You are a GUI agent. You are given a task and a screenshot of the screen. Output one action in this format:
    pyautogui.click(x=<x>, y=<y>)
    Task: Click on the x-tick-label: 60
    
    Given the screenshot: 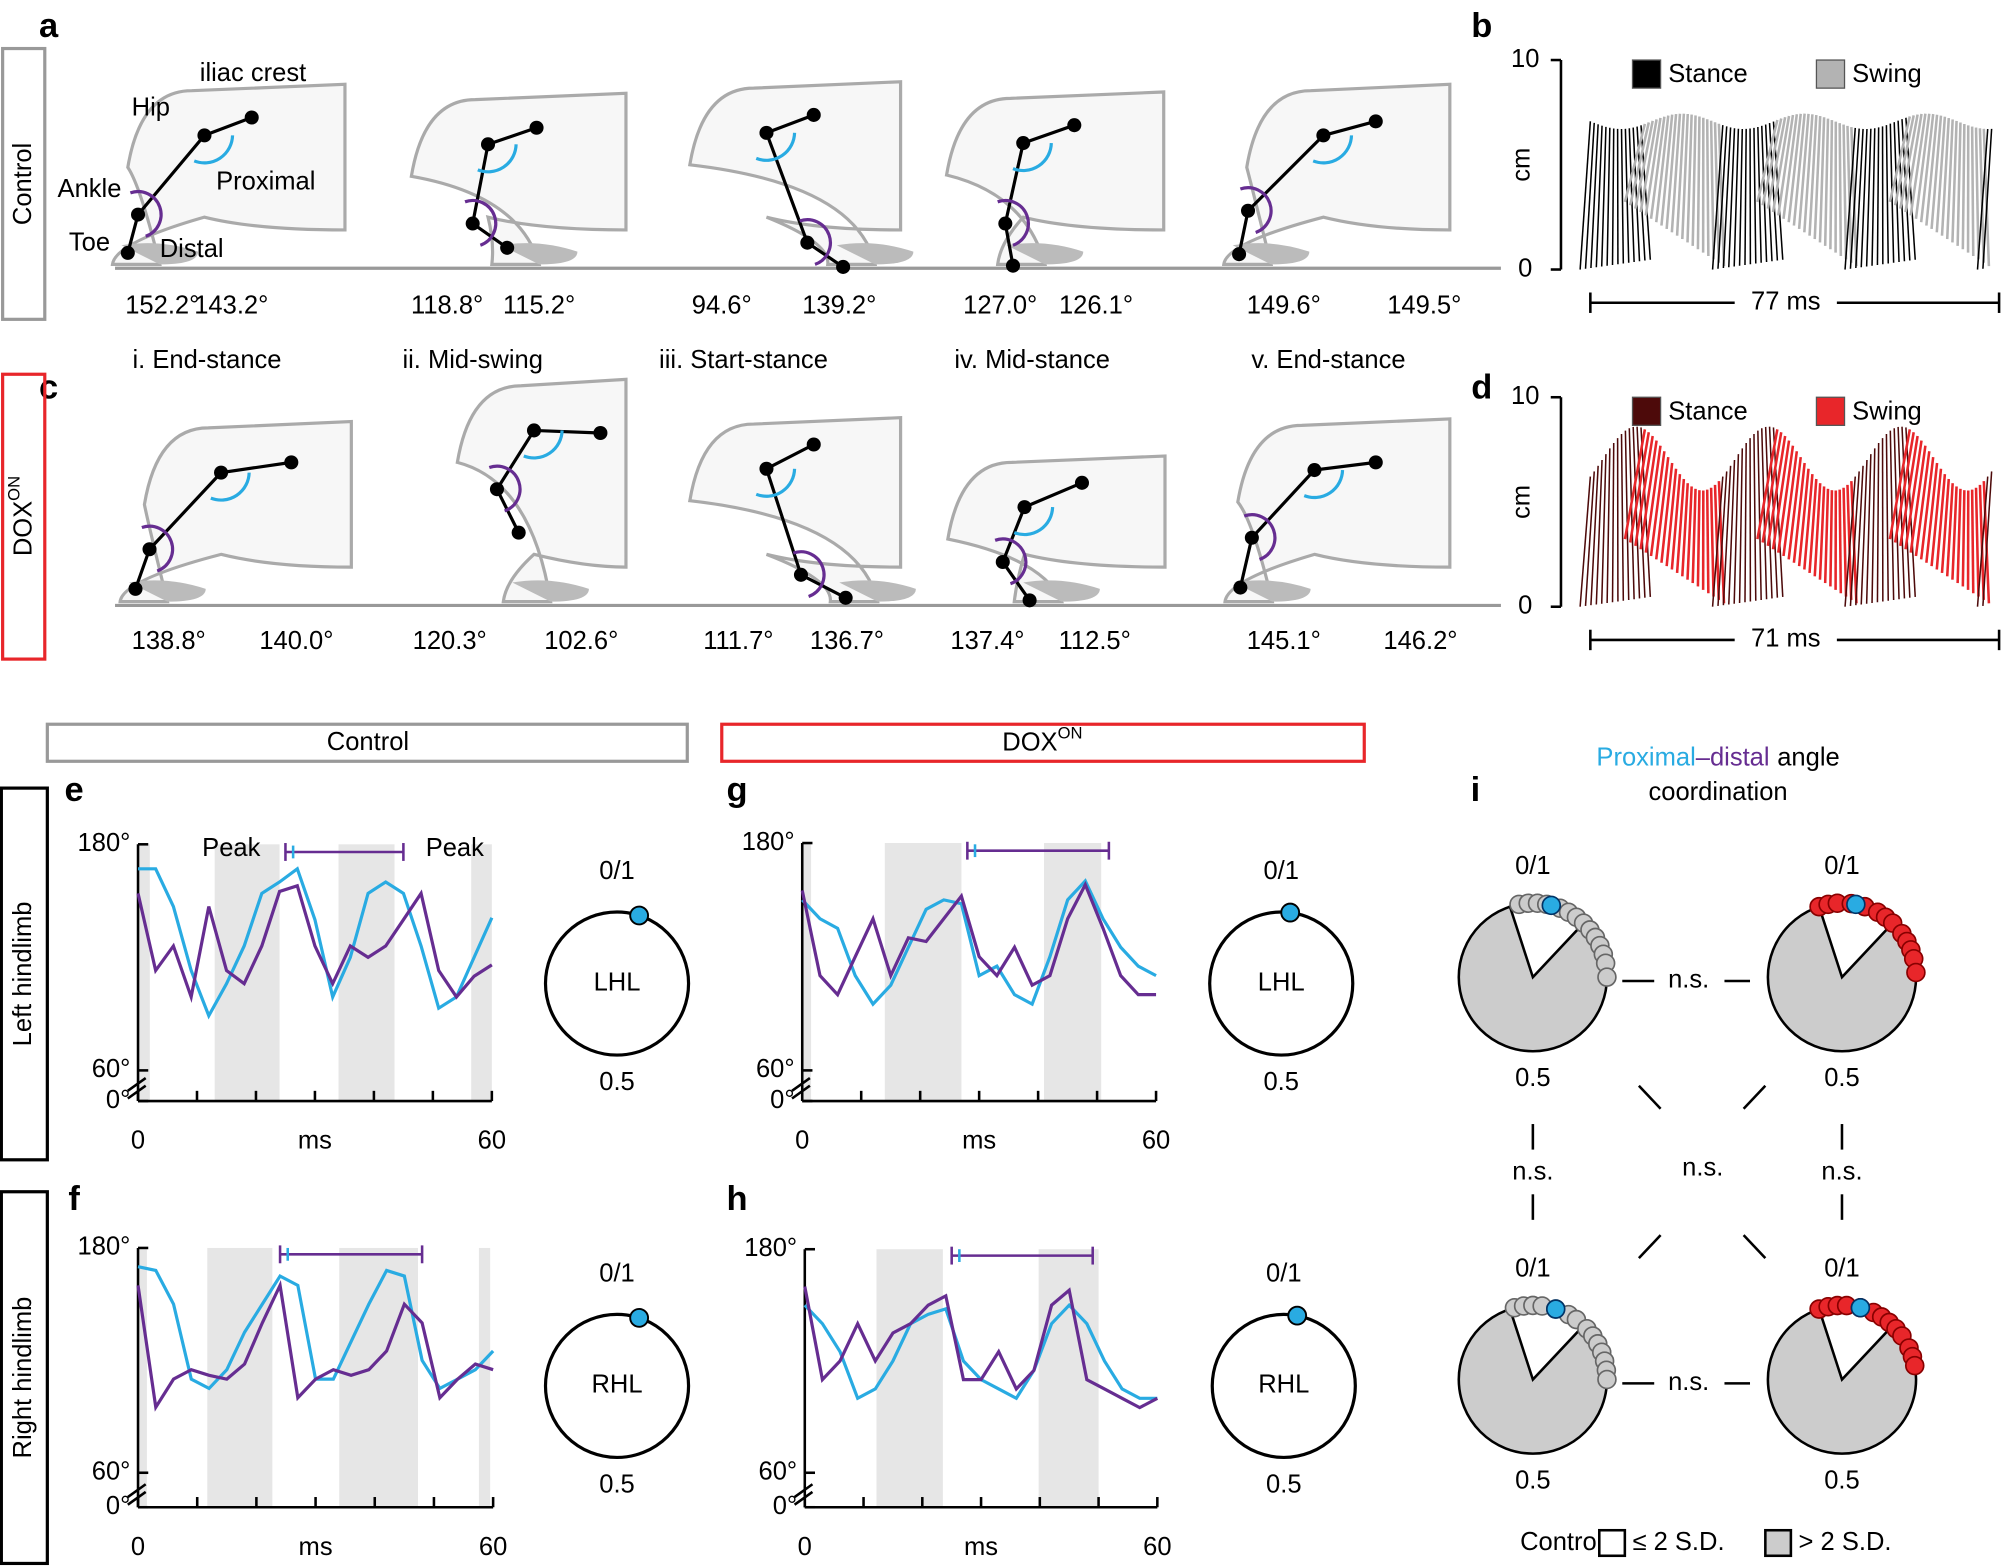 What is the action you would take?
    pyautogui.click(x=493, y=1547)
    